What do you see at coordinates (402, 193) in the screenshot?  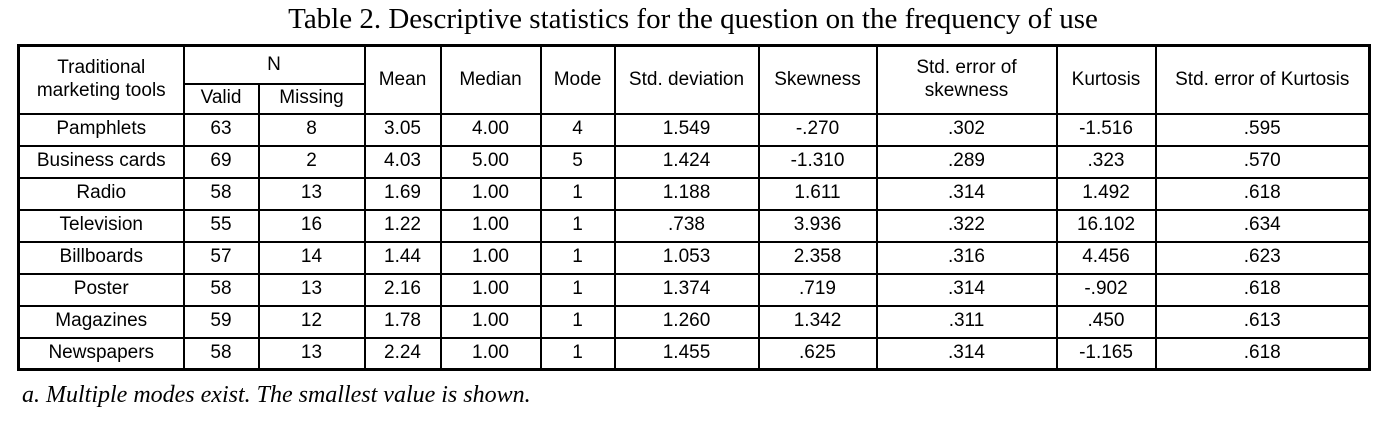 I see `cell-mean: 1.69` at bounding box center [402, 193].